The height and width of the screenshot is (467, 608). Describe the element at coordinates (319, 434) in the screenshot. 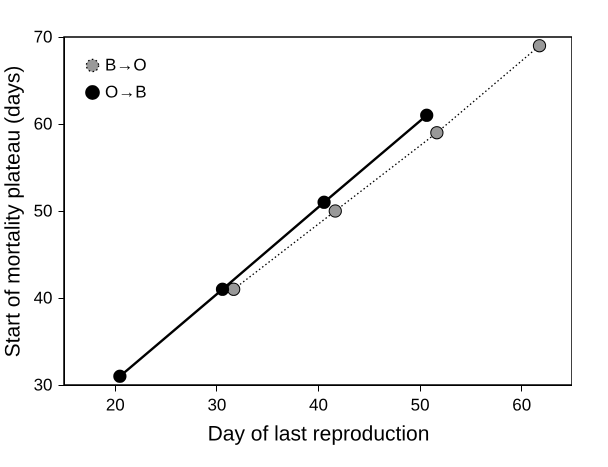

I see `x-axis-title: Day of last reproduction` at that location.